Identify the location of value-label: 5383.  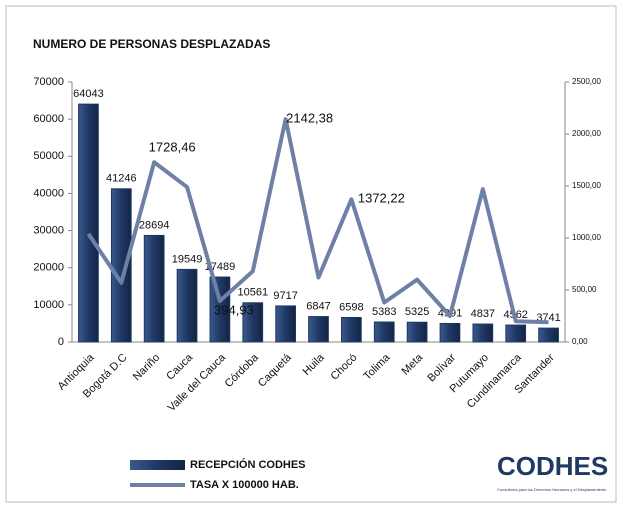
(384, 312).